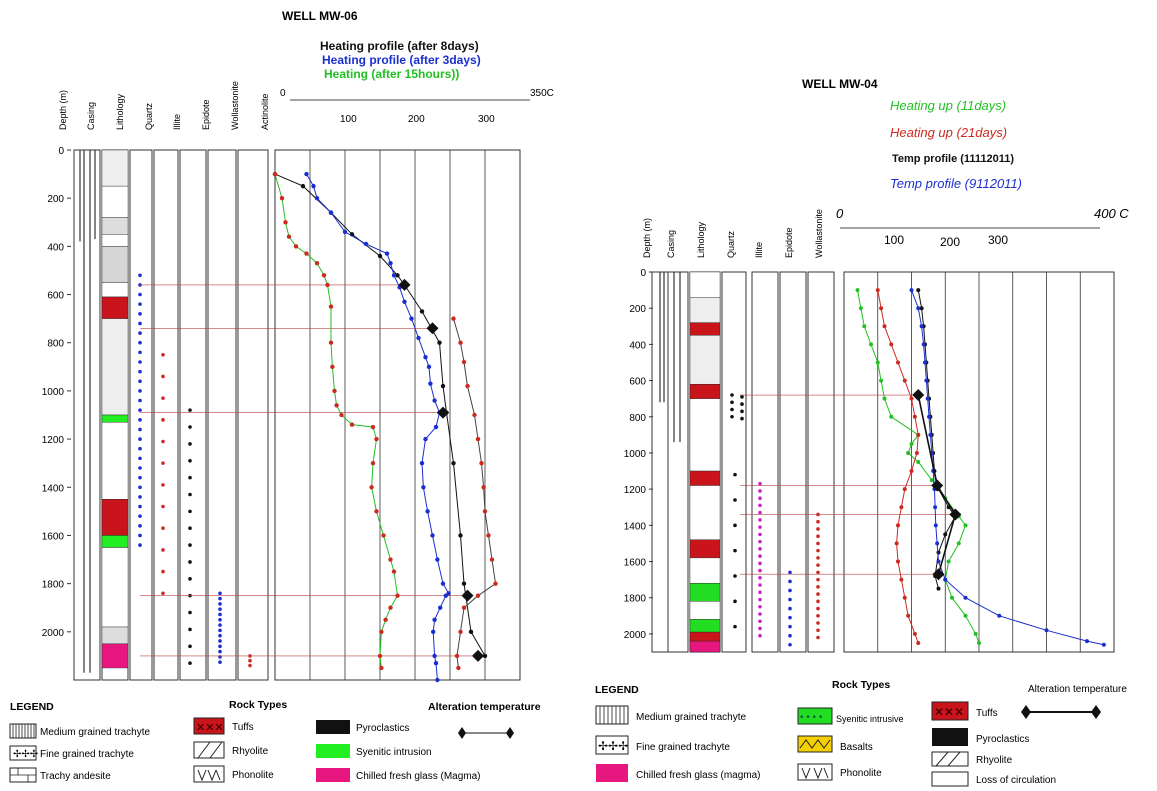 The image size is (1157, 791). What do you see at coordinates (789, 242) in the screenshot?
I see `mw04-col-header-5: Epidote` at bounding box center [789, 242].